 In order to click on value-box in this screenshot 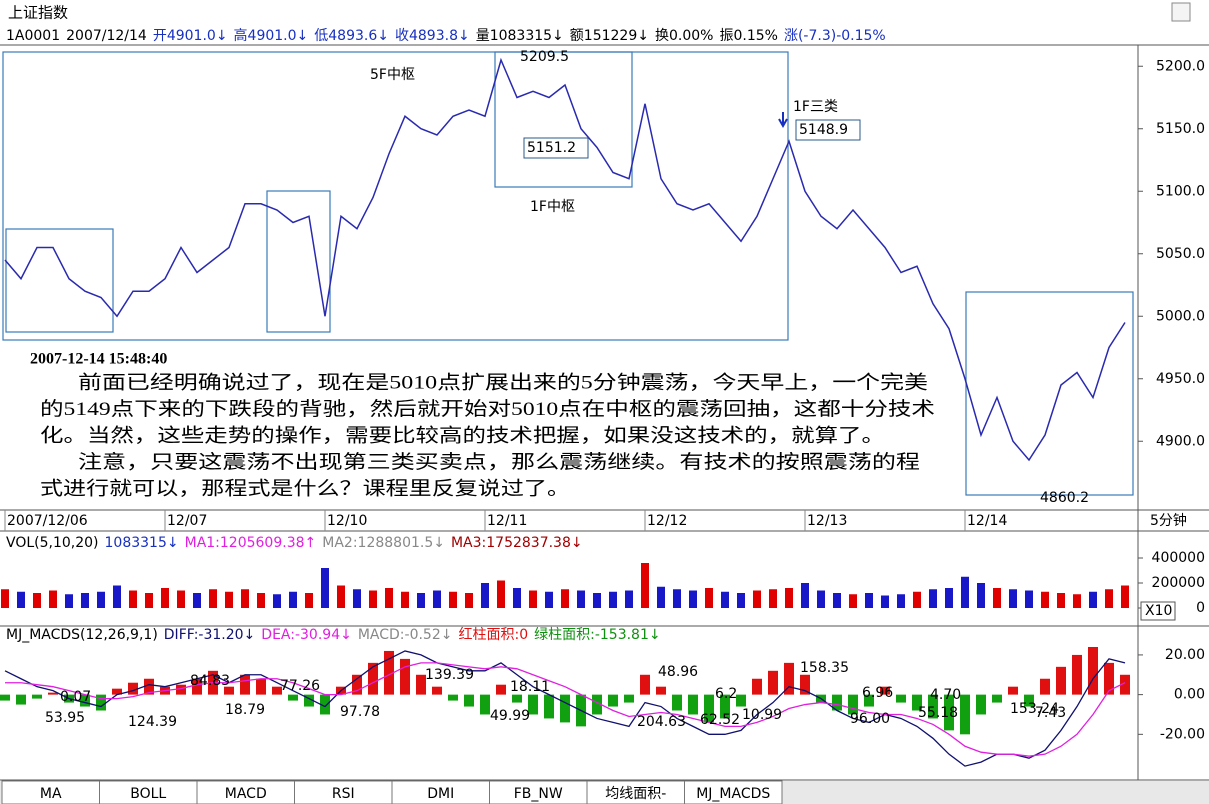, I will do `click(556, 148)`.